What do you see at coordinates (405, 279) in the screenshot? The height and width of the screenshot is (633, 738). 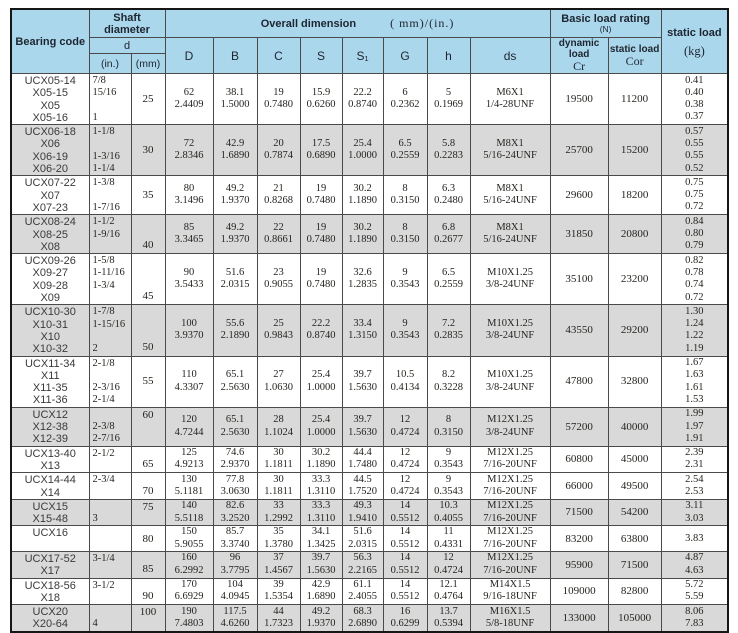 I see `dim-G-cell: 9 0.3543` at bounding box center [405, 279].